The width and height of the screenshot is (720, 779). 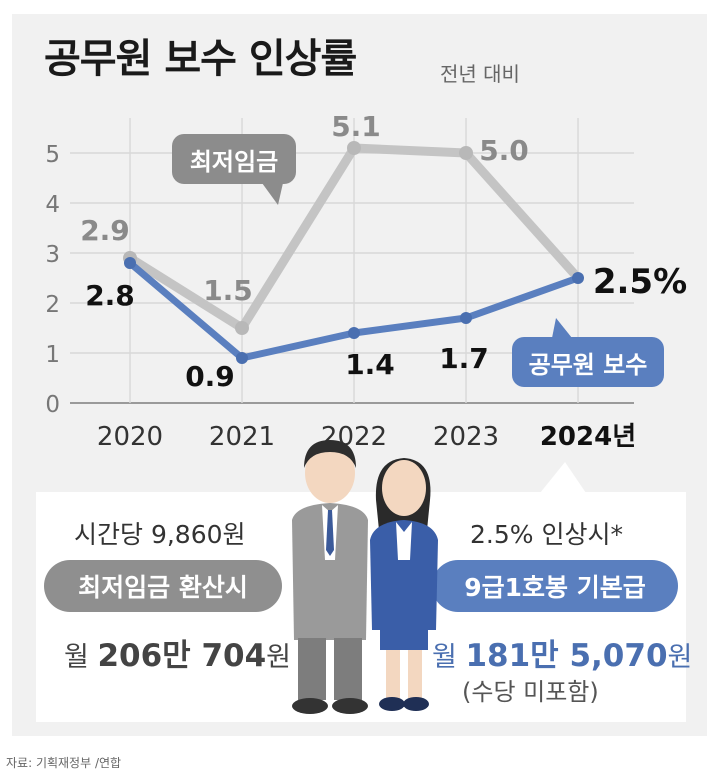 What do you see at coordinates (562, 328) in the screenshot?
I see `bubble-tail-civil` at bounding box center [562, 328].